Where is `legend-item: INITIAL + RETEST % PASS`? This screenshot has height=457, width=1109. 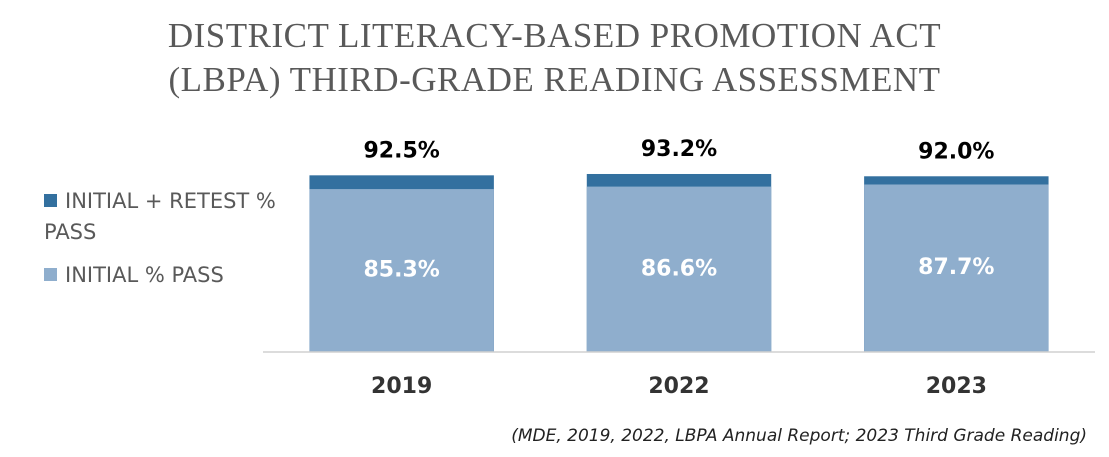 legend-item: INITIAL + RETEST % PASS is located at coordinates (164, 217).